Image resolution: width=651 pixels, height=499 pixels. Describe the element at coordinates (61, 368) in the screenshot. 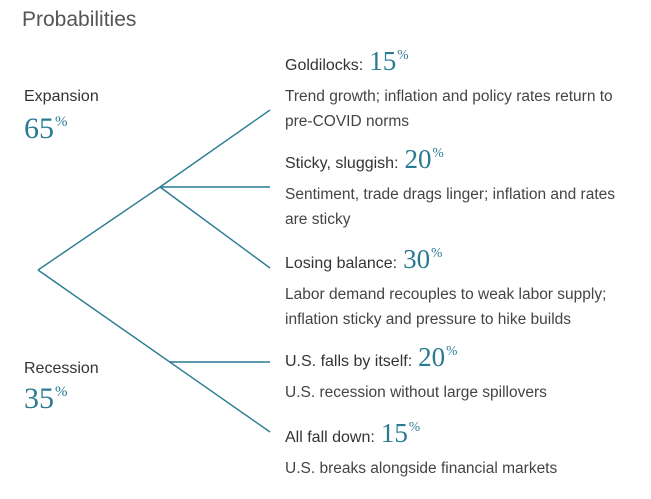

I see `branch-label: Recession` at that location.